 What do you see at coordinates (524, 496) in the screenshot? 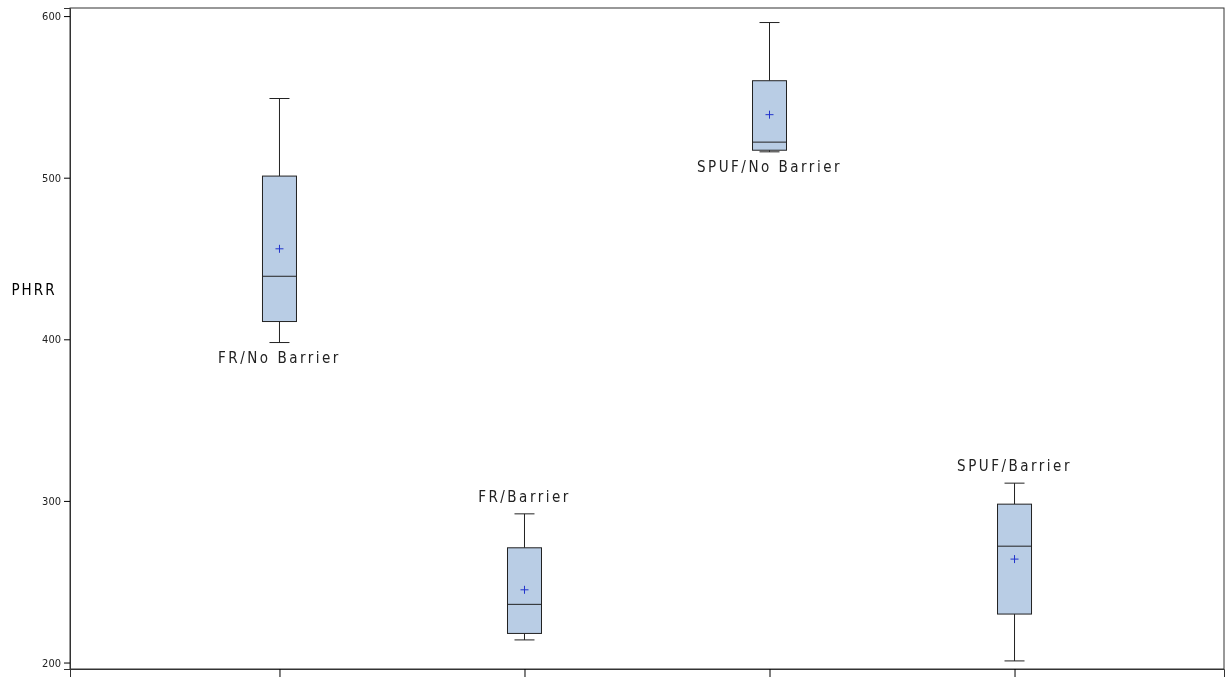
I see `x-tick-label: FR/Barrier` at bounding box center [524, 496].